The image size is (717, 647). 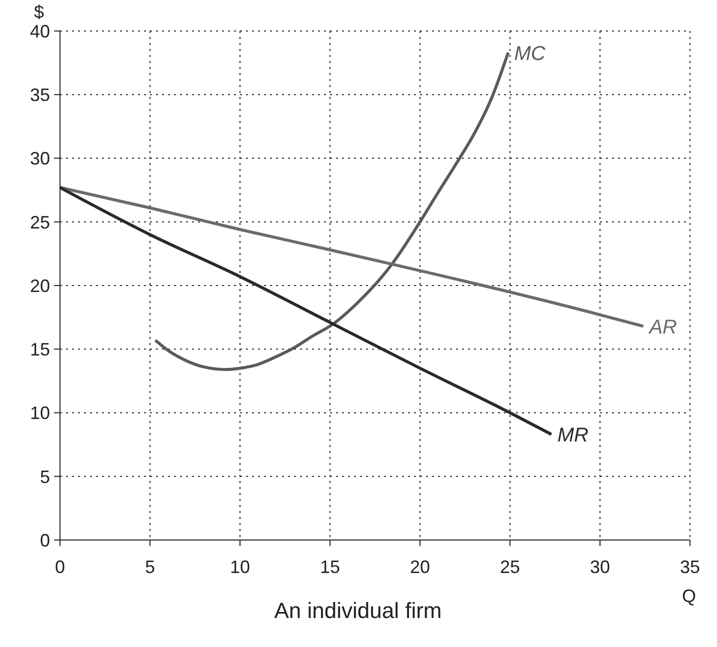 What do you see at coordinates (600, 566) in the screenshot?
I see `x-tick-label: 30` at bounding box center [600, 566].